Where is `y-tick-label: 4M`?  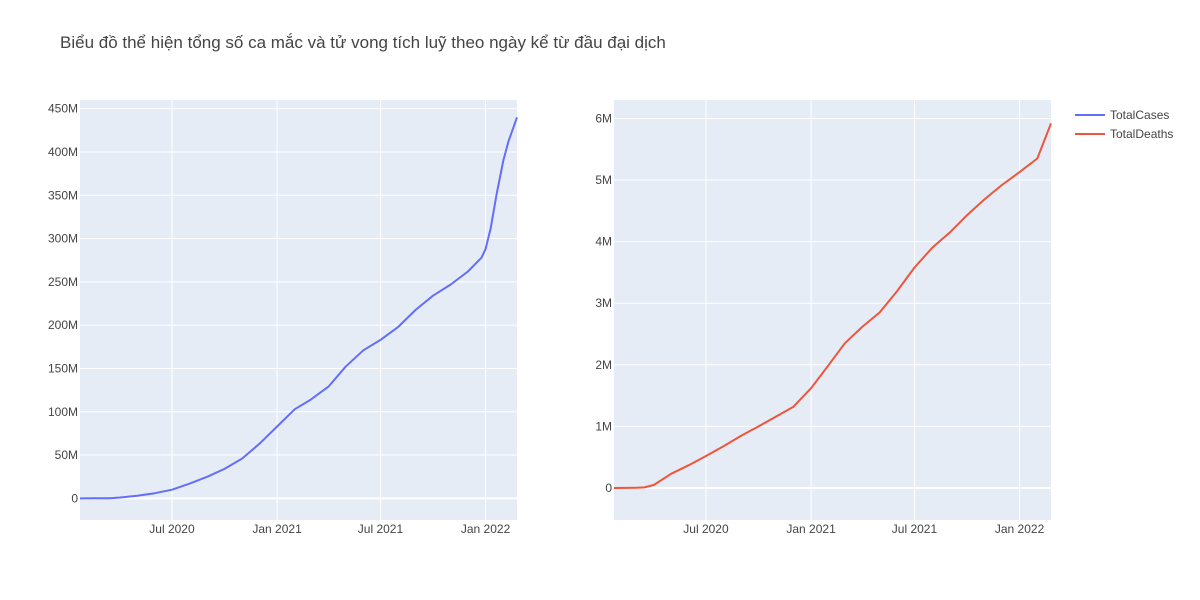
y-tick-label: 4M is located at coordinates (603, 242).